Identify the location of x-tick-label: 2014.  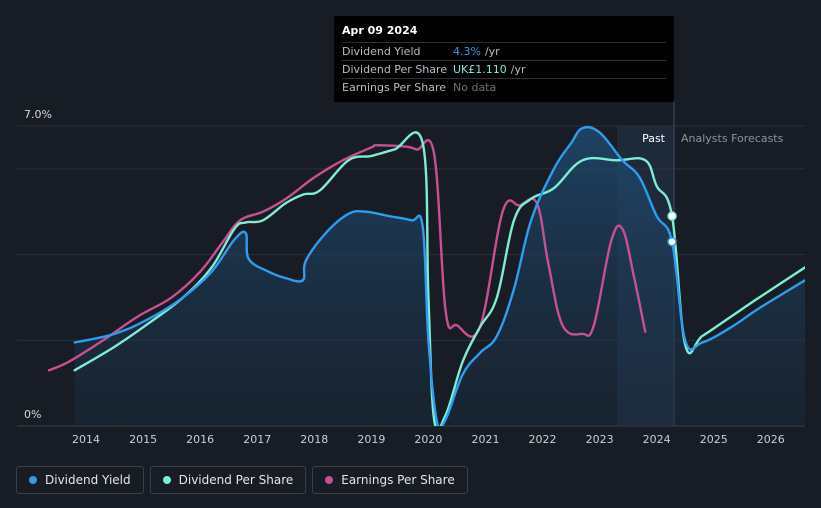
(86, 439).